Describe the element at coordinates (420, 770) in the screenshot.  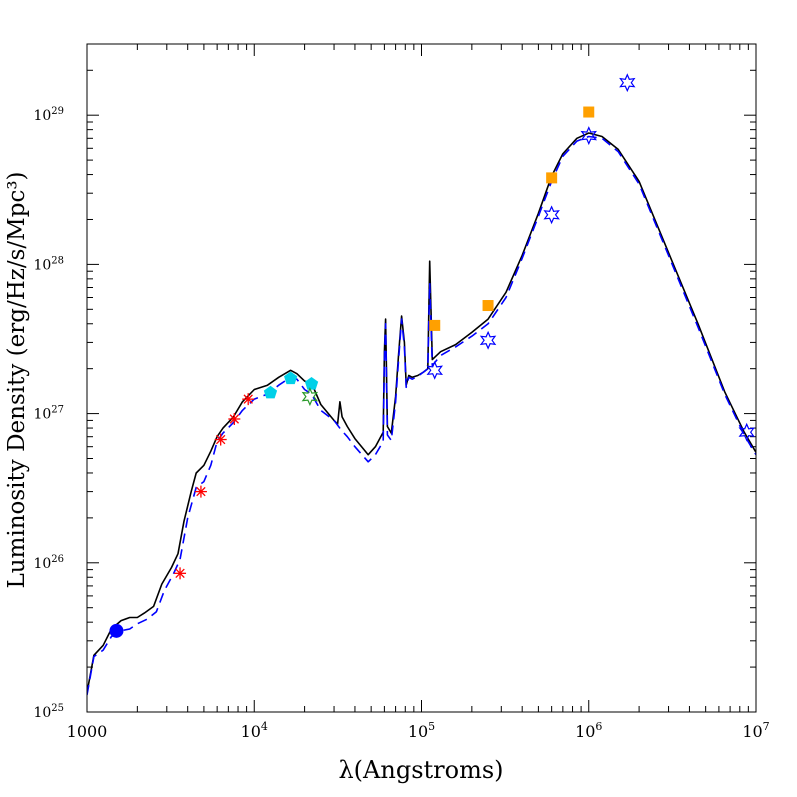
I see `x-axis-label: λ(Angstroms)` at that location.